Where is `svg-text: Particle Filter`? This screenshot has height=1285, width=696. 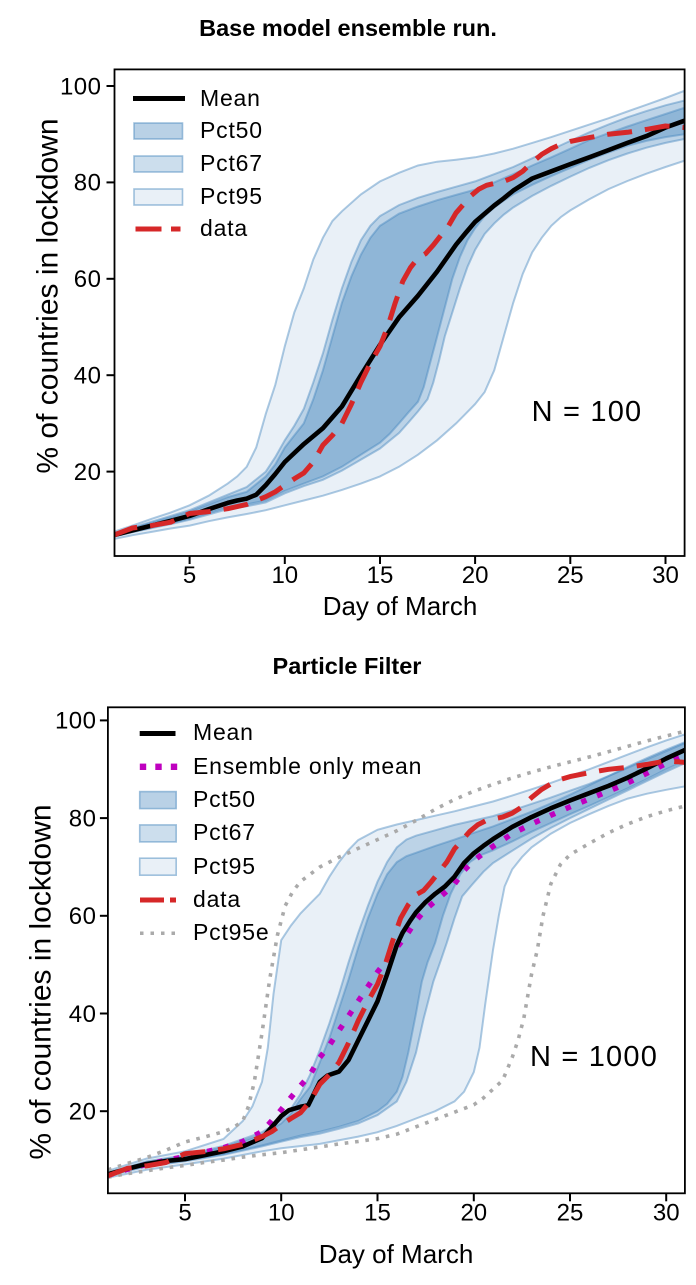
svg-text: Particle Filter is located at coordinates (347, 666).